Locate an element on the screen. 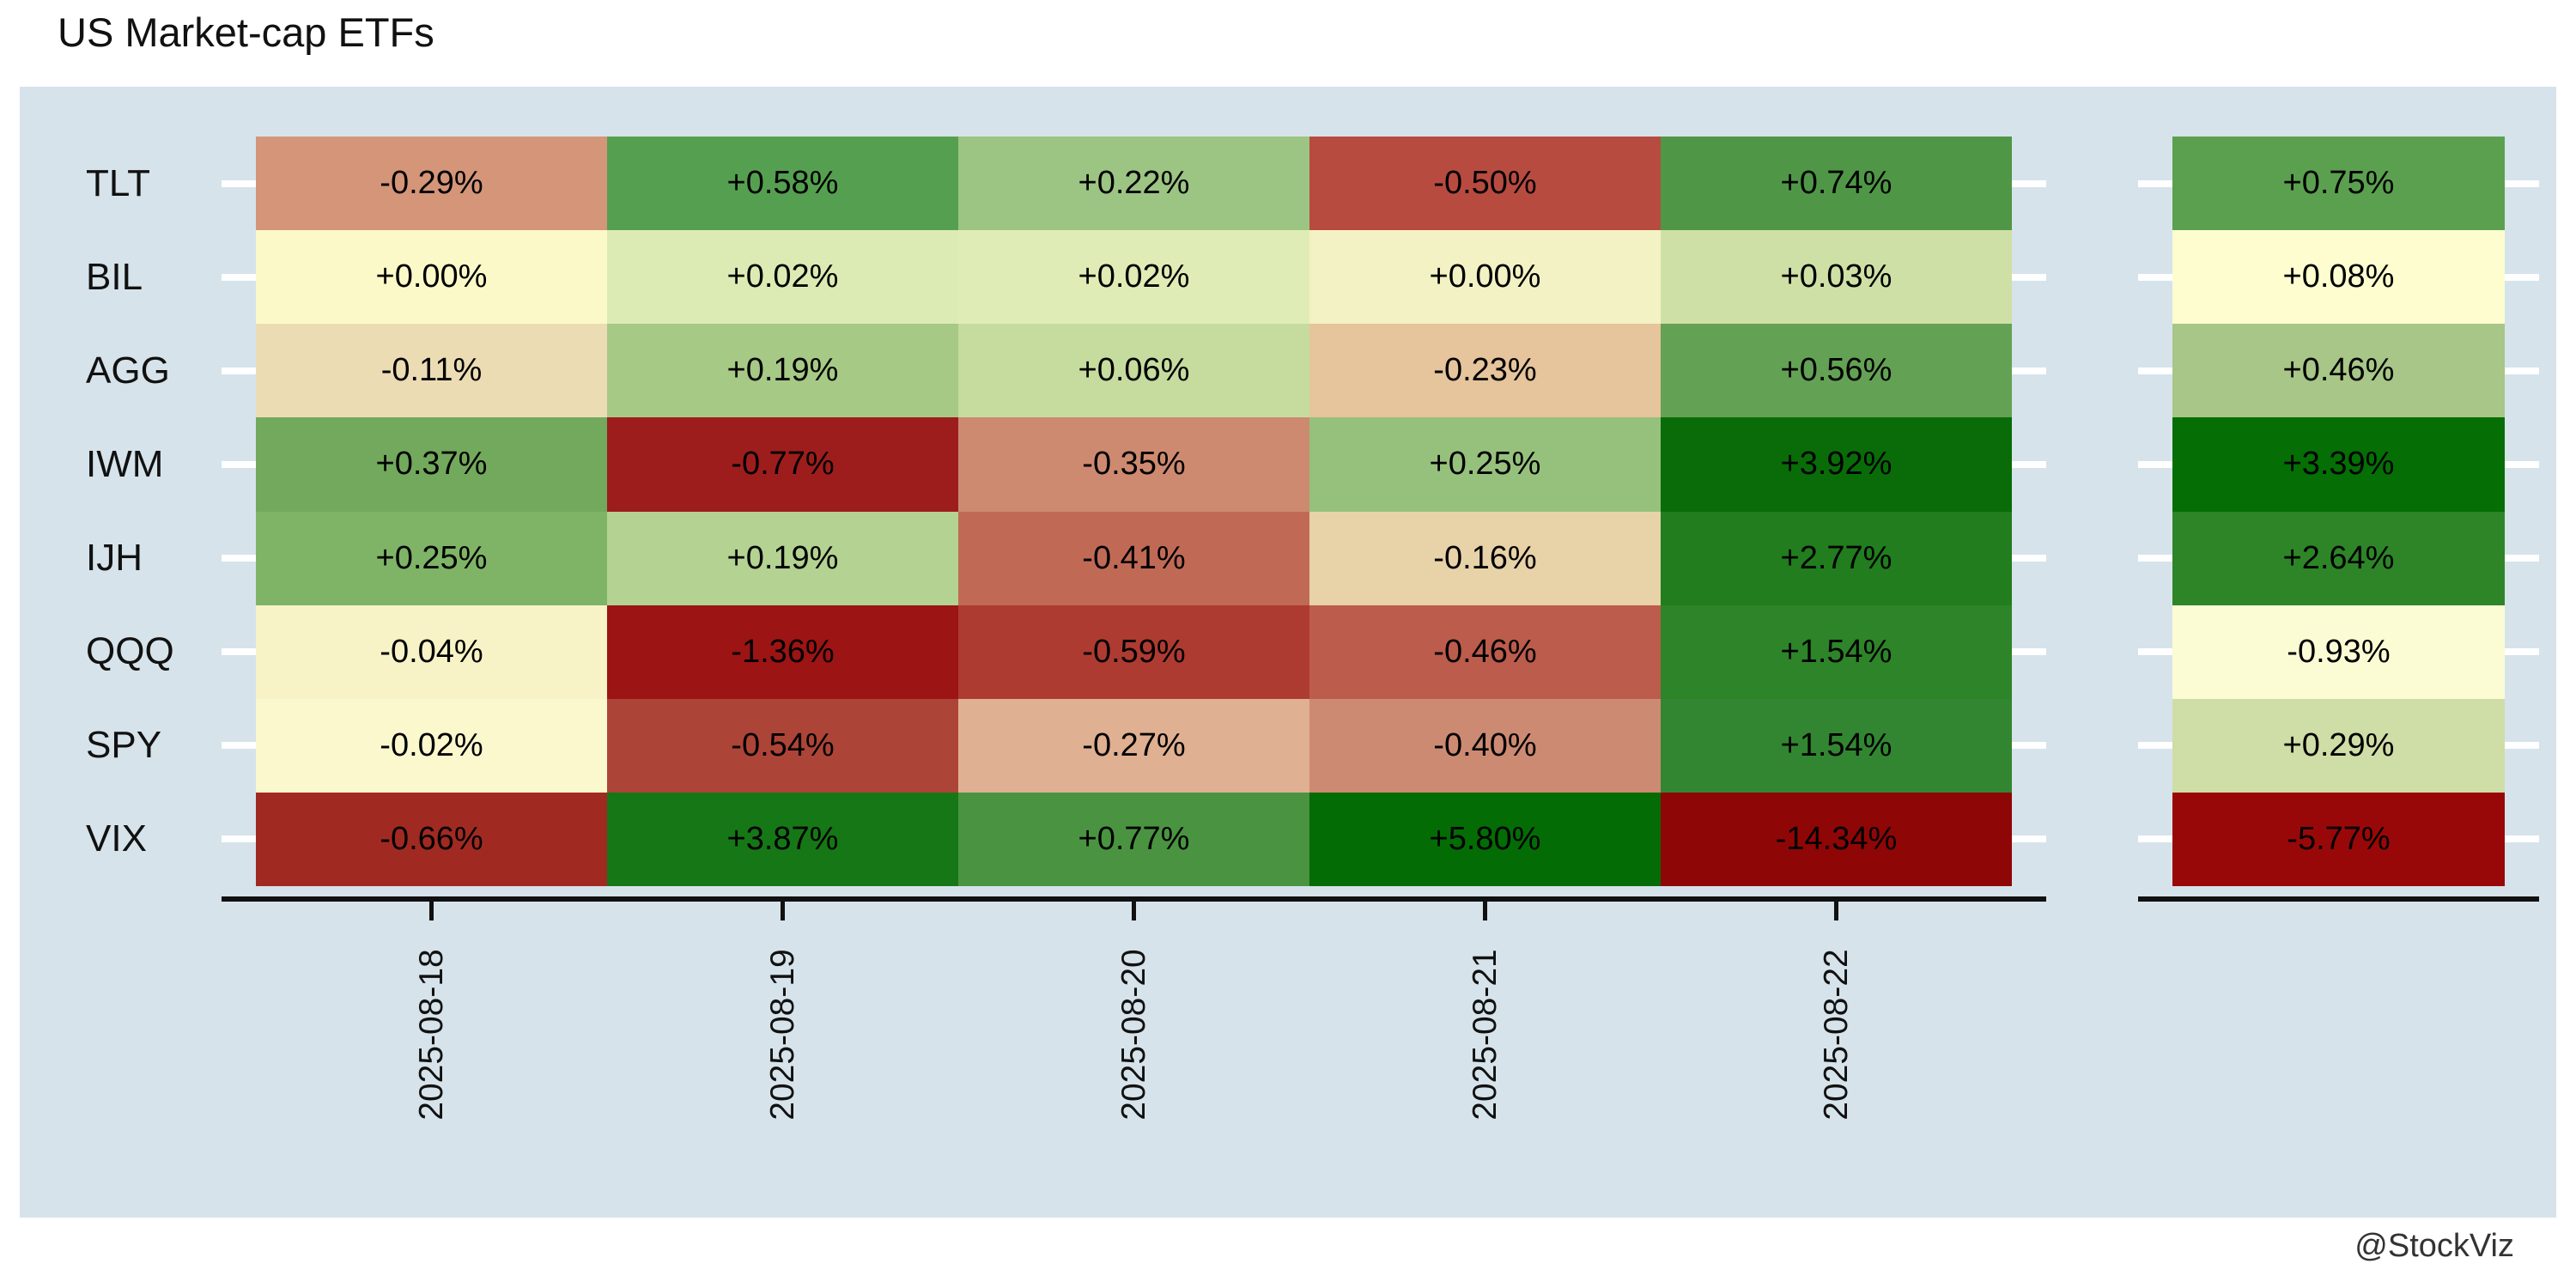 This screenshot has width=2576, height=1288. heatmap-cell: -0.50% is located at coordinates (1485, 184).